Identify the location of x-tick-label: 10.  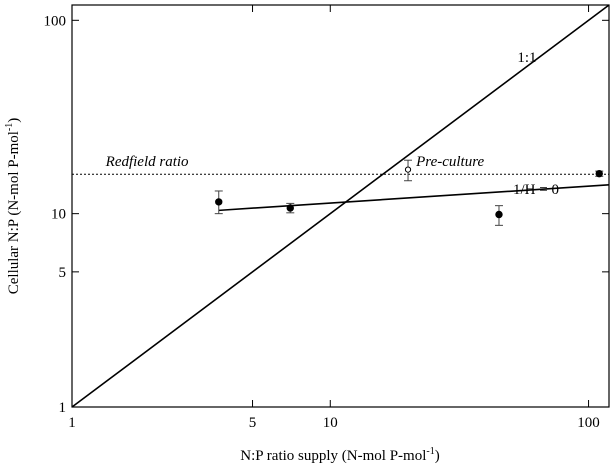
(330, 423).